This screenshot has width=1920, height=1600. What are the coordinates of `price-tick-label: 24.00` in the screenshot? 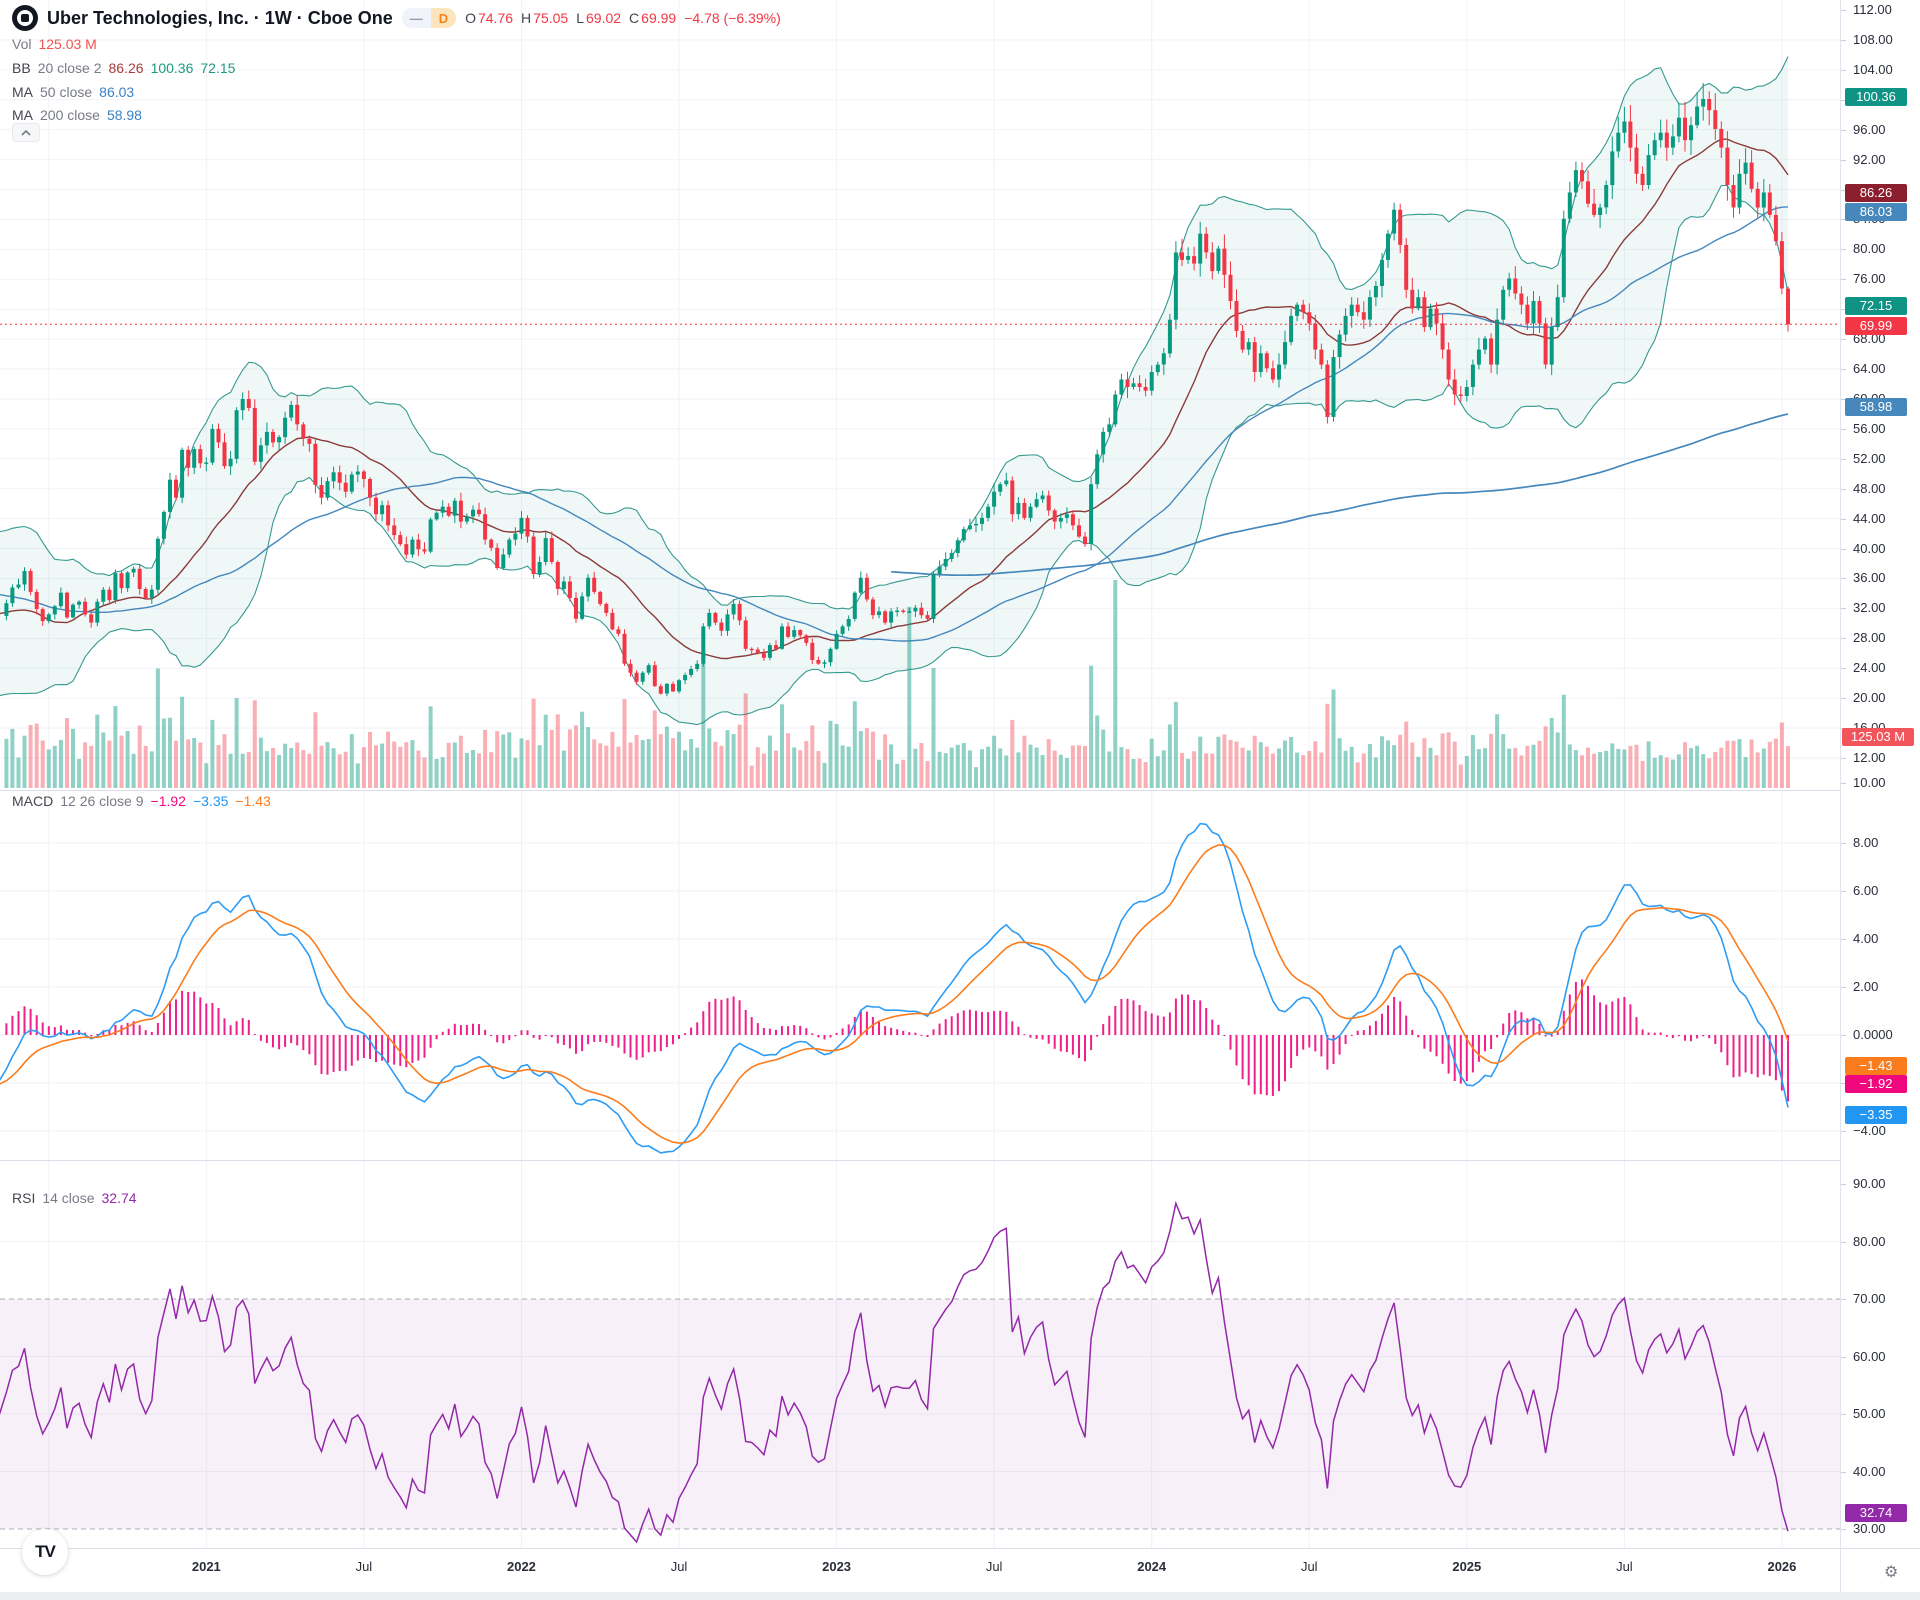 It's located at (1869, 668).